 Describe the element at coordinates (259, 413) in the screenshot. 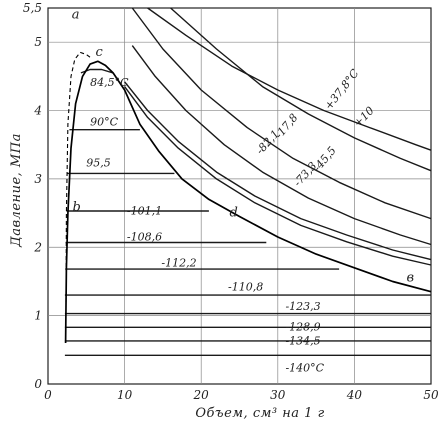

I see `x-axis-label: Объем, см³ на 1 г` at that location.